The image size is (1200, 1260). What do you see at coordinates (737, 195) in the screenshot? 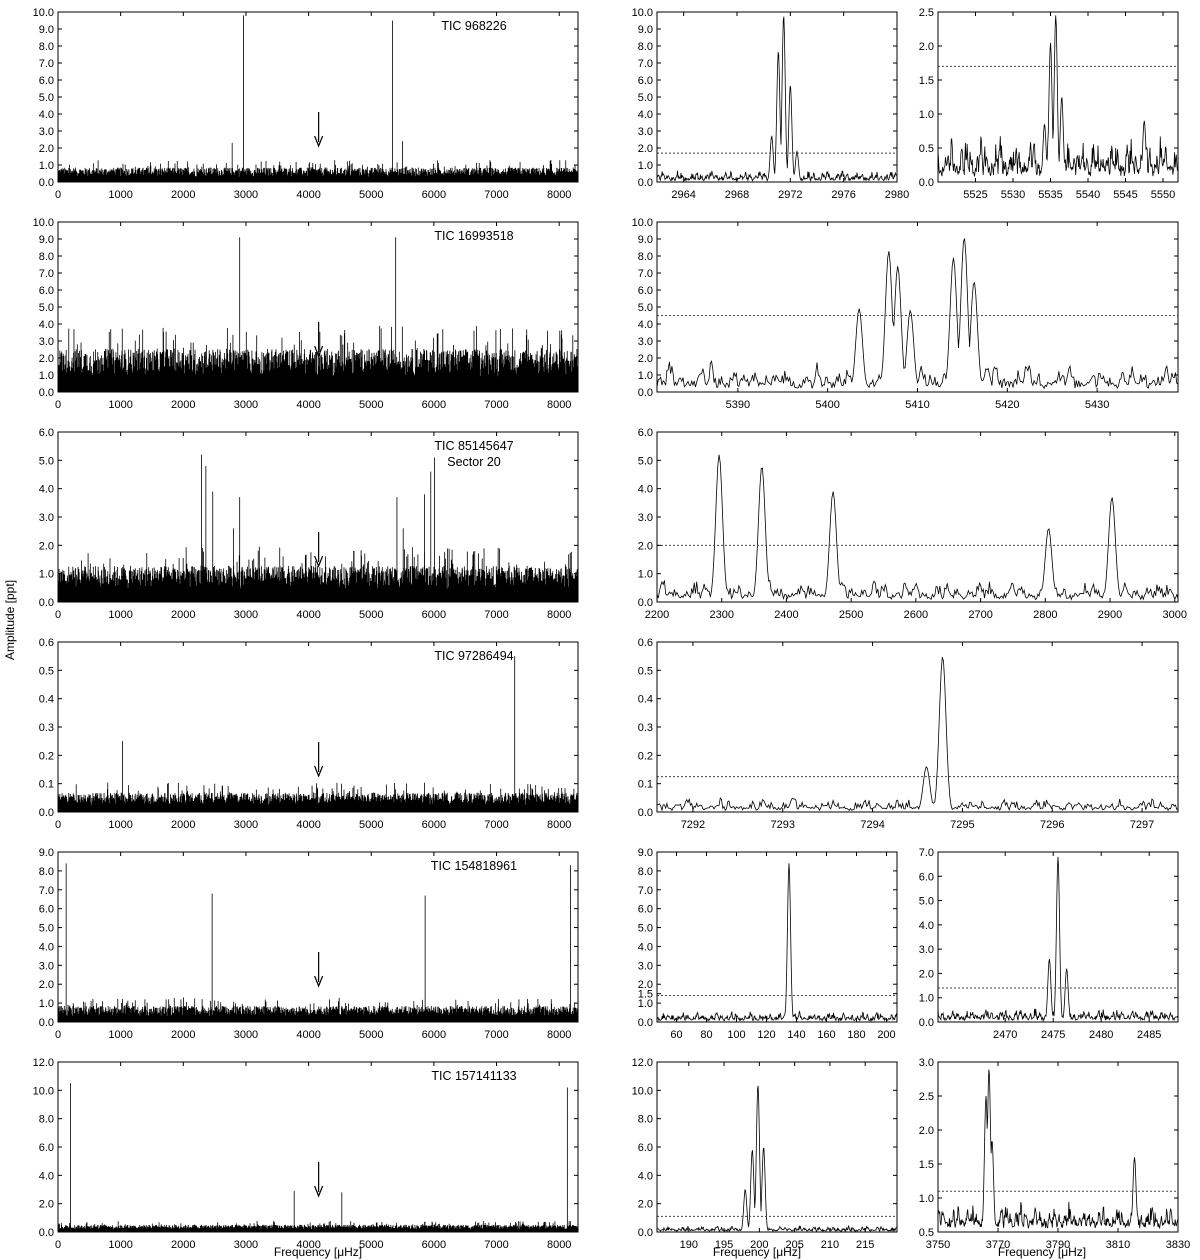
I see `x-tick-label: 2968` at bounding box center [737, 195].